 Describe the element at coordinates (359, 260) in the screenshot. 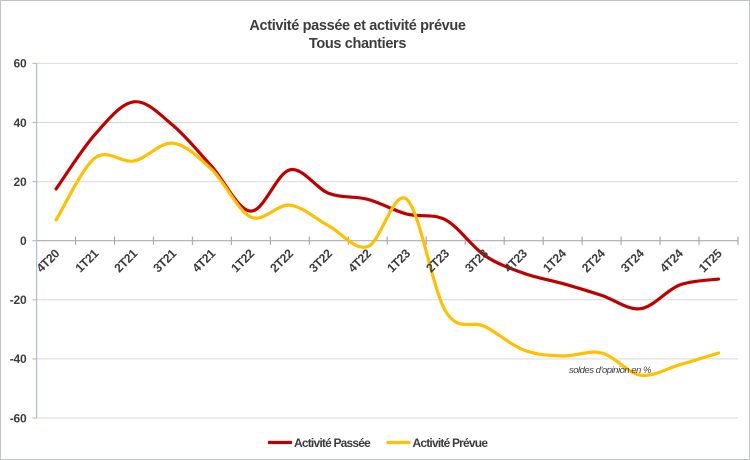

I see `svg-text: 4T22` at that location.